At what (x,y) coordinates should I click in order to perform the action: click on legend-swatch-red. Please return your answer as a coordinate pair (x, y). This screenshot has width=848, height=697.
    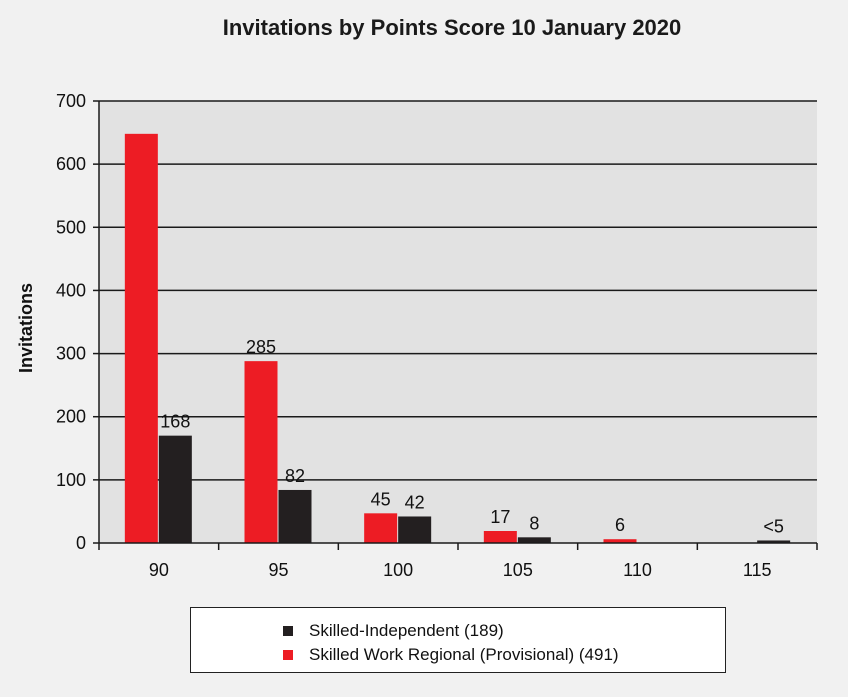
    Looking at the image, I should click on (288, 655).